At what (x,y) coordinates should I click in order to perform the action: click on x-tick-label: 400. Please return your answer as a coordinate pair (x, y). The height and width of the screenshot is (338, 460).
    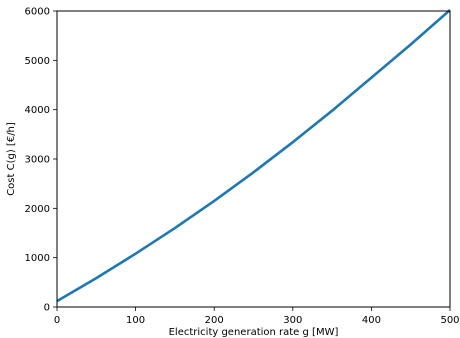
    Looking at the image, I should click on (371, 320).